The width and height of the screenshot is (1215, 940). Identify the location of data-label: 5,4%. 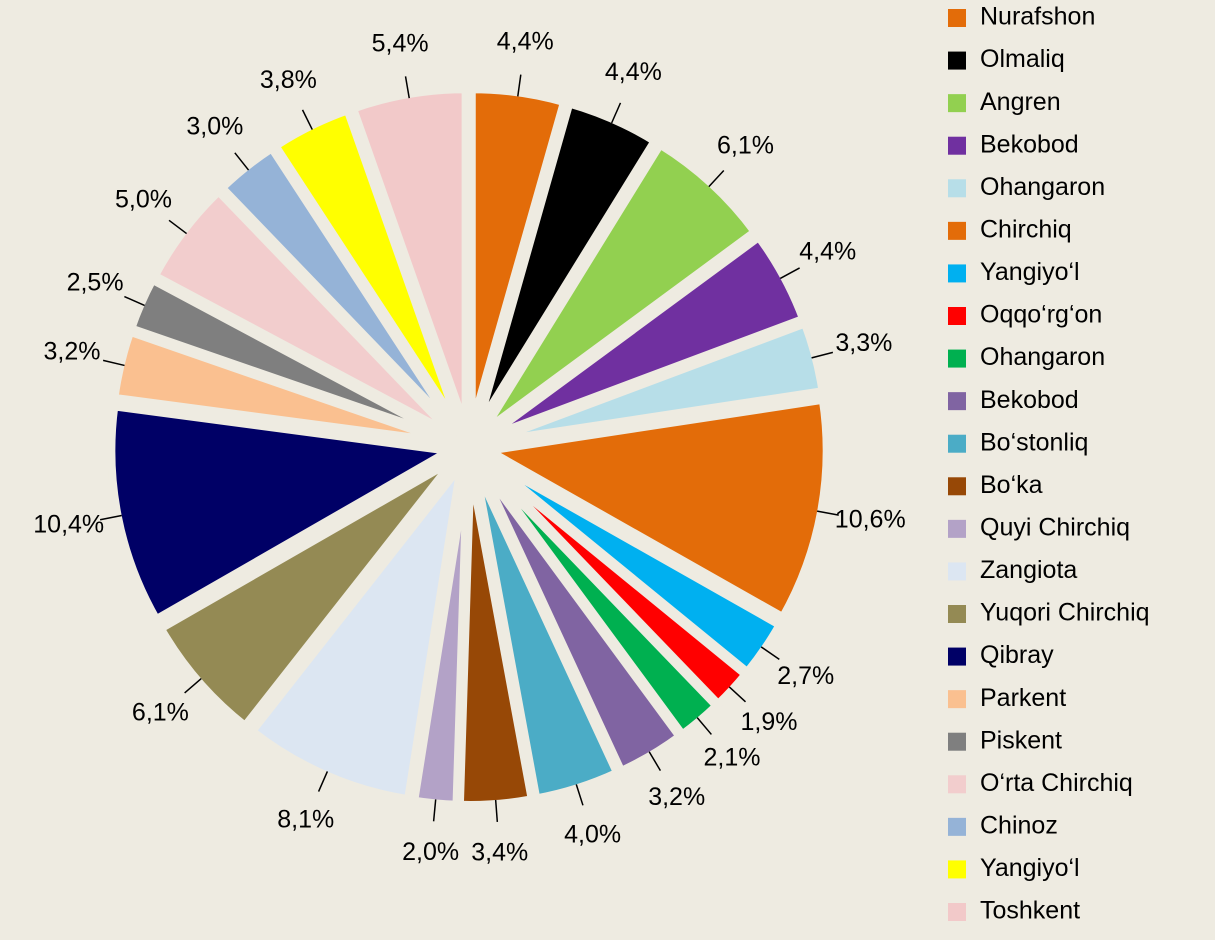
(400, 43).